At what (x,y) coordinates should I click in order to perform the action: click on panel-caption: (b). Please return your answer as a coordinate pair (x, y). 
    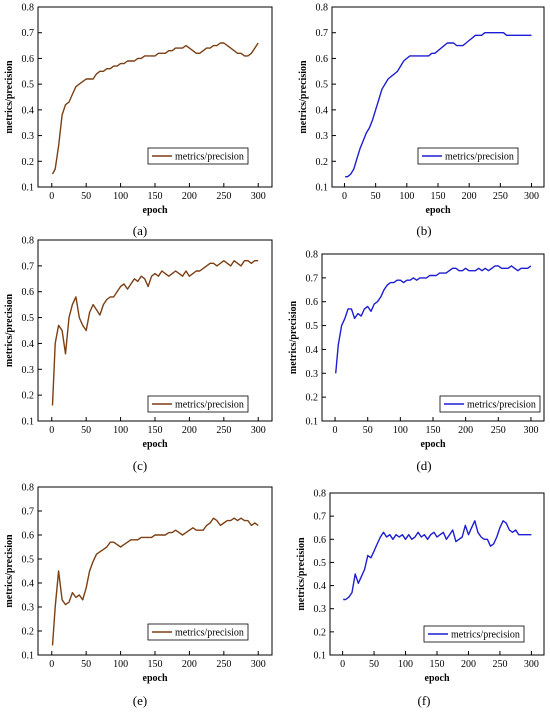
    Looking at the image, I should click on (423, 230).